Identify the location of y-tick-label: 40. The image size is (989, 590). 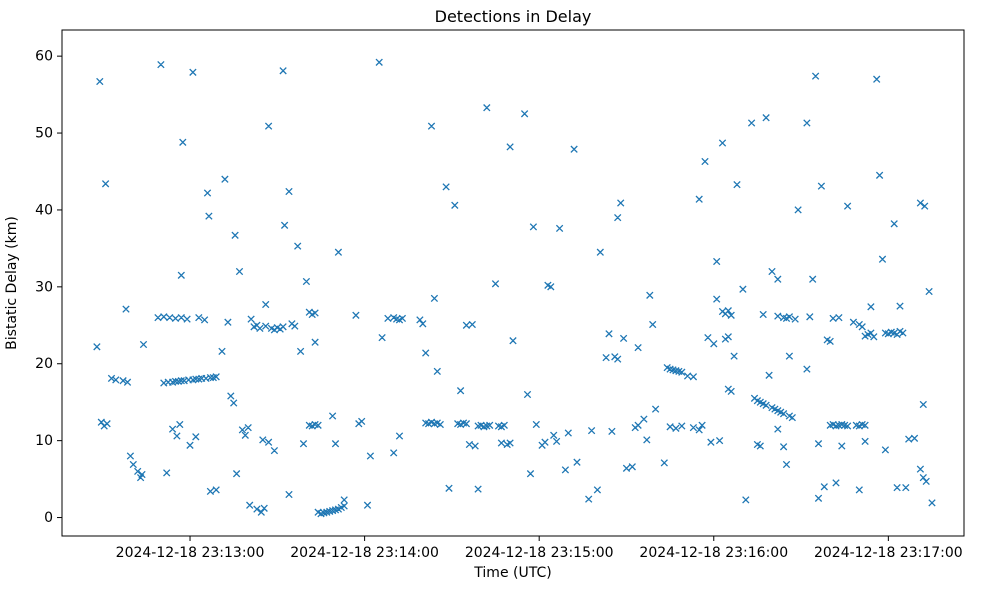
(44, 210).